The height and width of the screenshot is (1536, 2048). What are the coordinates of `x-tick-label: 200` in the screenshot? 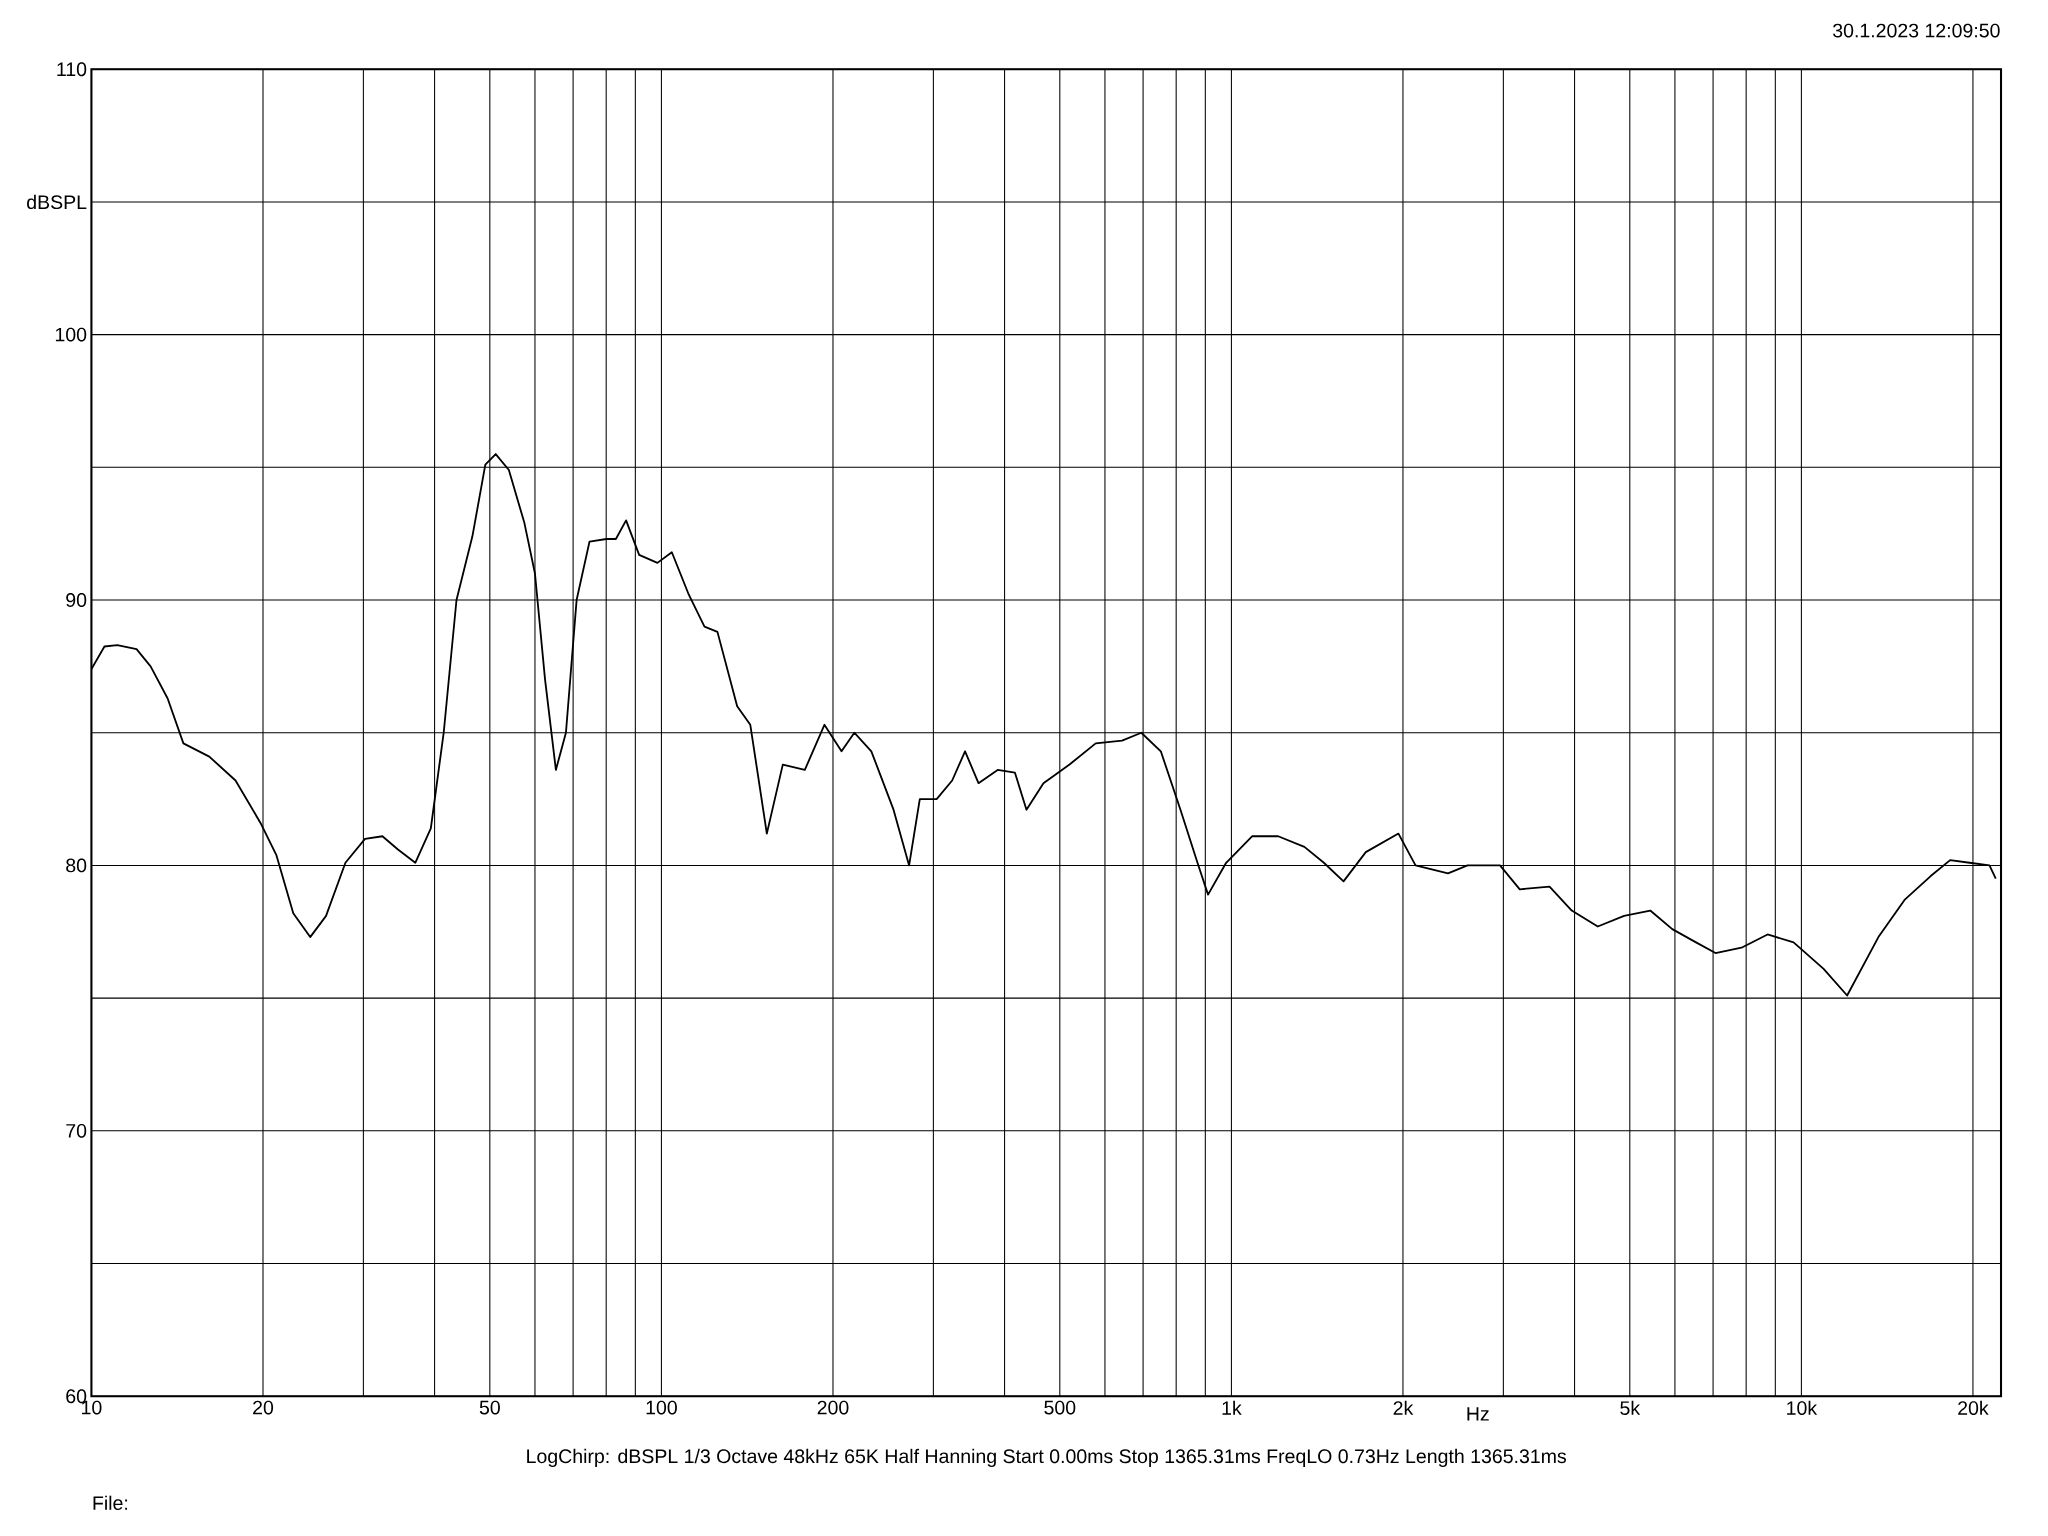 It's located at (833, 1407).